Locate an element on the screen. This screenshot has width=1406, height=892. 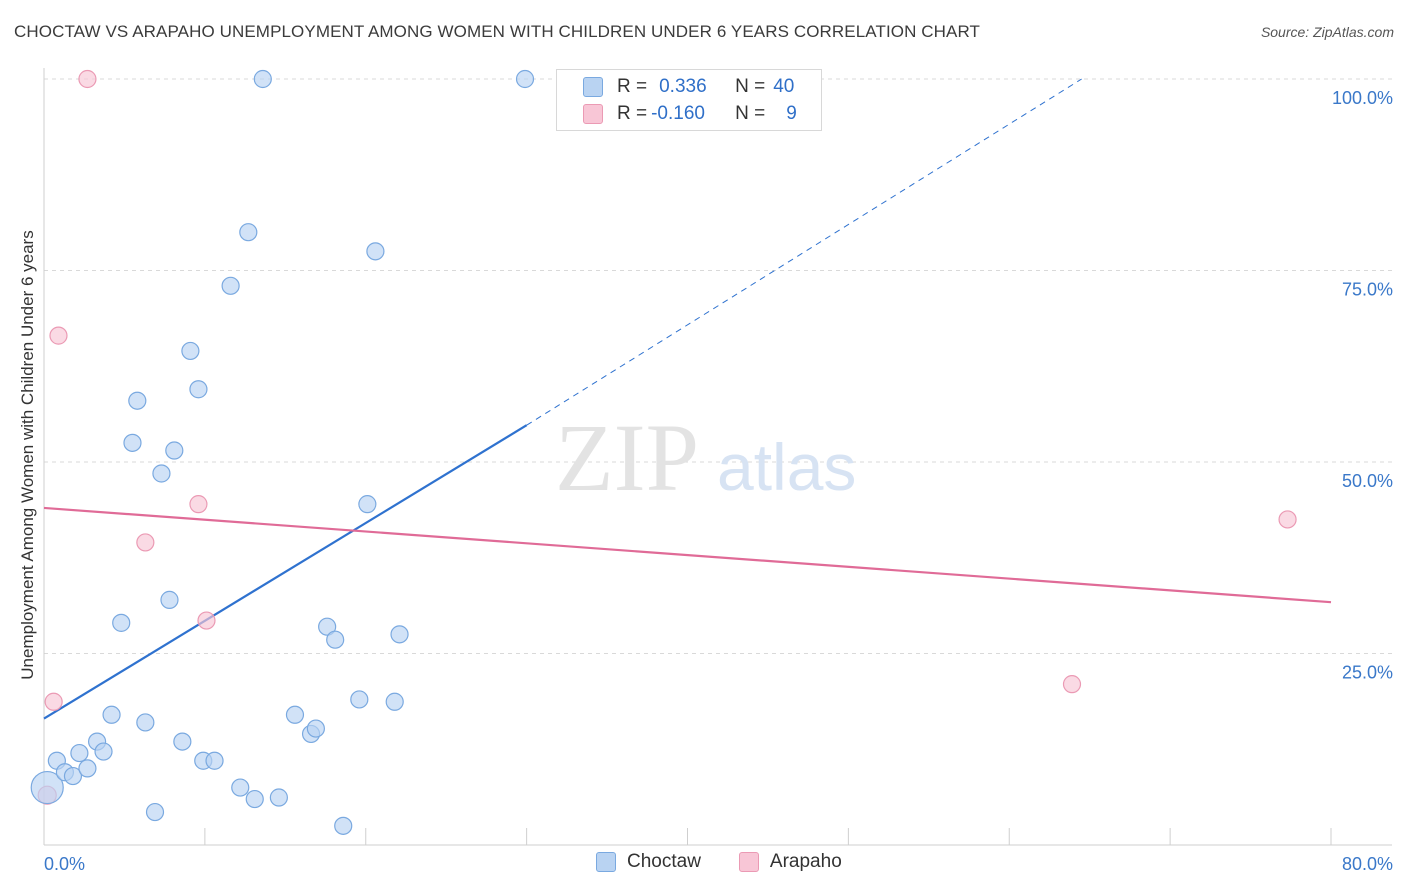
legend-n-value: 40 is located at coordinates (784, 86).